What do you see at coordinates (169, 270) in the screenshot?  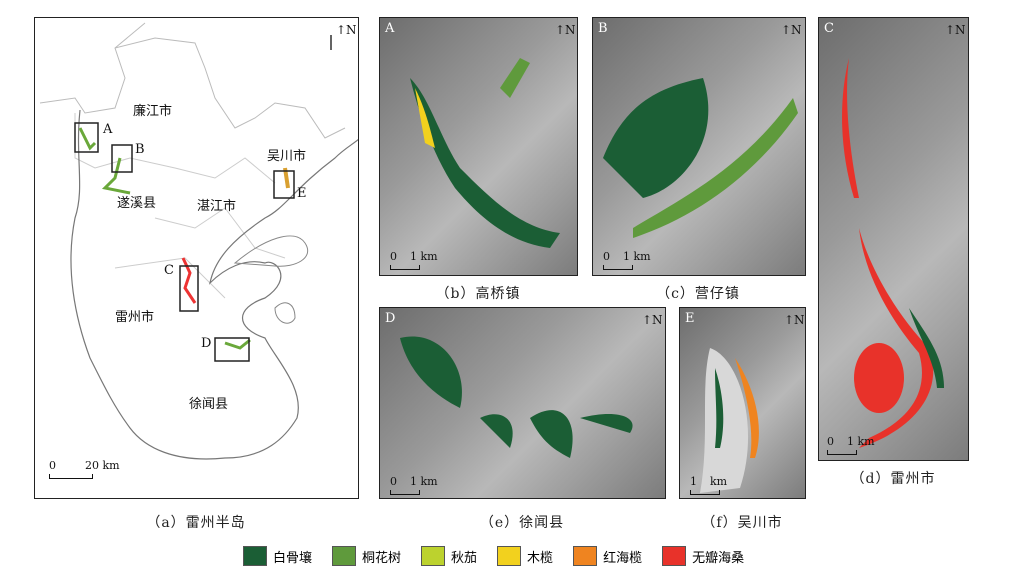 I see `box-label: C` at bounding box center [169, 270].